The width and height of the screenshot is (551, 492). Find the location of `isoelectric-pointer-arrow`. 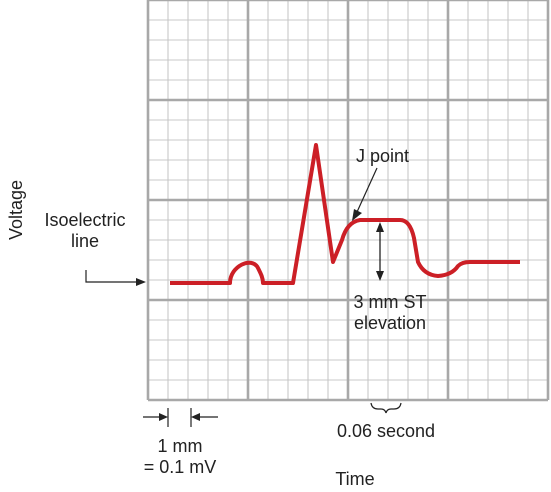

isoelectric-pointer-arrow is located at coordinates (115, 278).